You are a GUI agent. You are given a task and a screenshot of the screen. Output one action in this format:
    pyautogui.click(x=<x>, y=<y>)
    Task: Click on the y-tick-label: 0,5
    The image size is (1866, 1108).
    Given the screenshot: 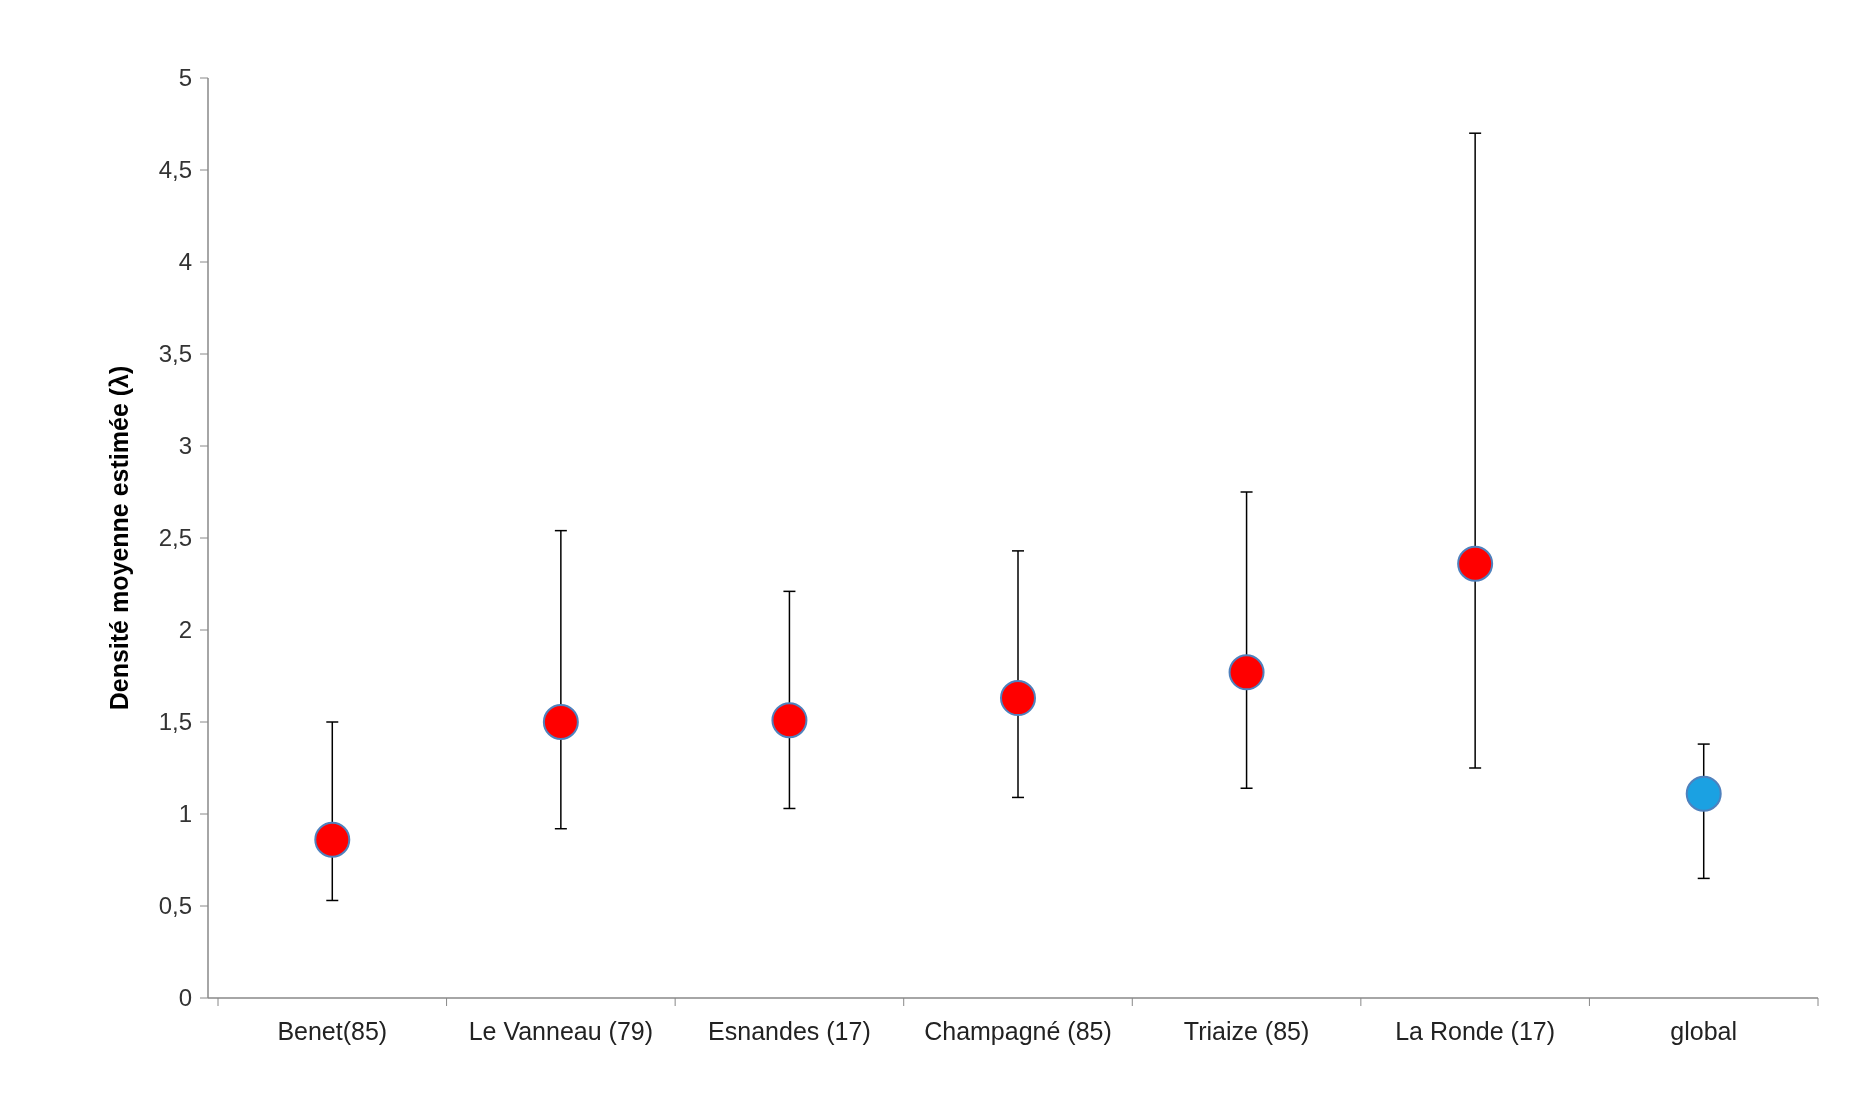 What is the action you would take?
    pyautogui.click(x=175, y=906)
    